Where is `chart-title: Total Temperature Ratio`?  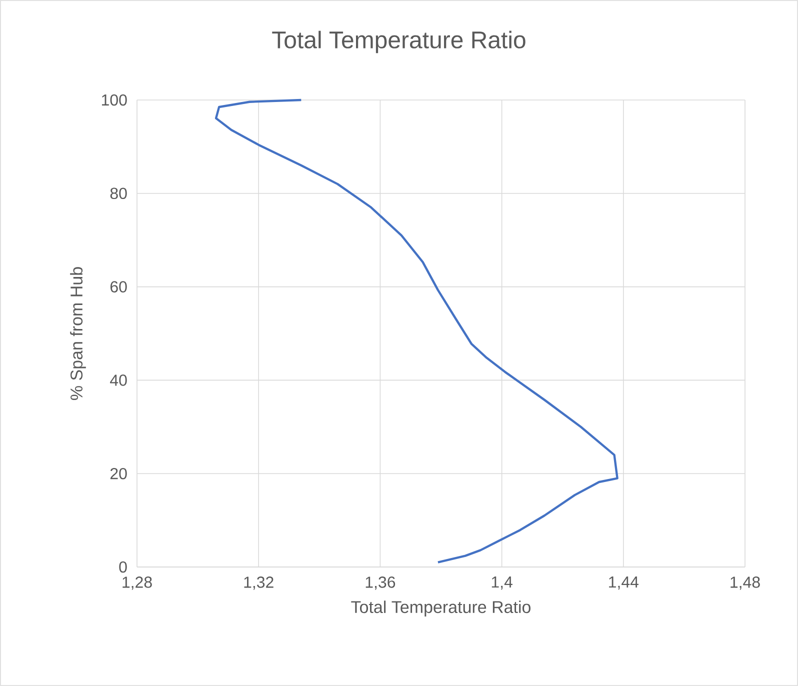
chart-title: Total Temperature Ratio is located at coordinates (399, 42).